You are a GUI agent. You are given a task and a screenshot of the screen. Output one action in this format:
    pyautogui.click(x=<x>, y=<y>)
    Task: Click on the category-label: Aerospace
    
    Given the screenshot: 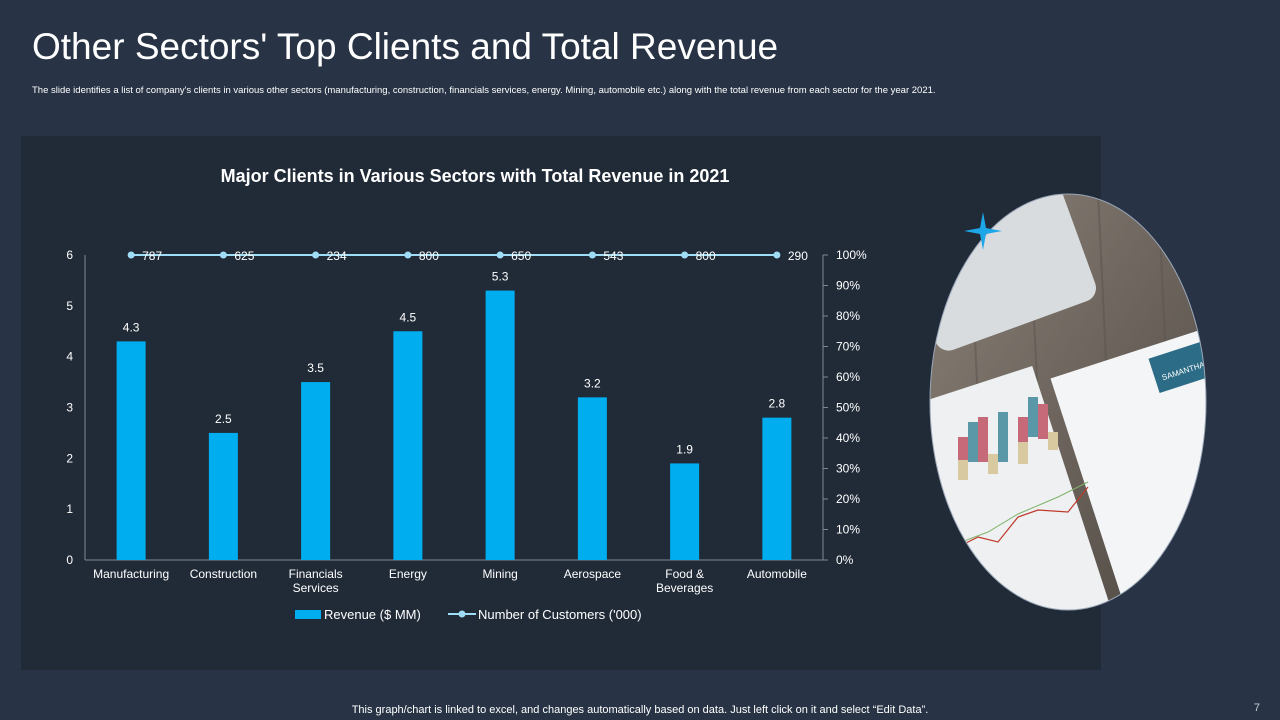 What is the action you would take?
    pyautogui.click(x=593, y=574)
    